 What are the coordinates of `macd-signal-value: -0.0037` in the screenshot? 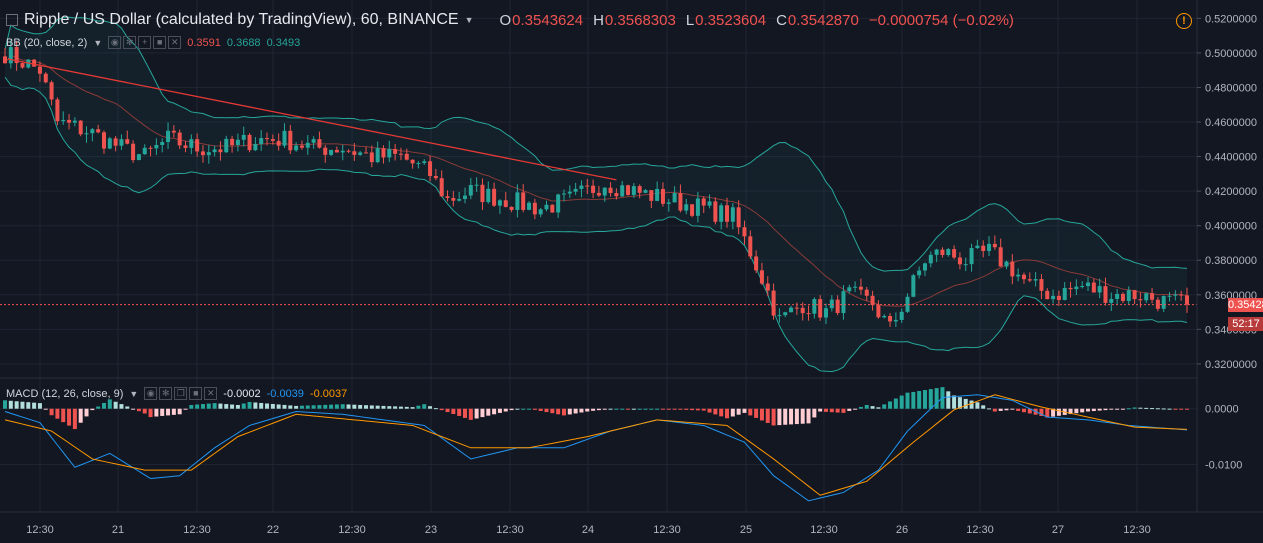 It's located at (328, 393).